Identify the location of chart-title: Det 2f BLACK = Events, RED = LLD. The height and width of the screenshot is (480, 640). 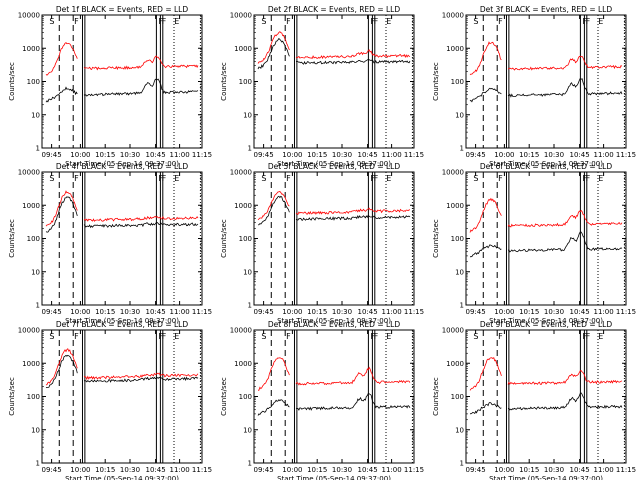
(334, 9).